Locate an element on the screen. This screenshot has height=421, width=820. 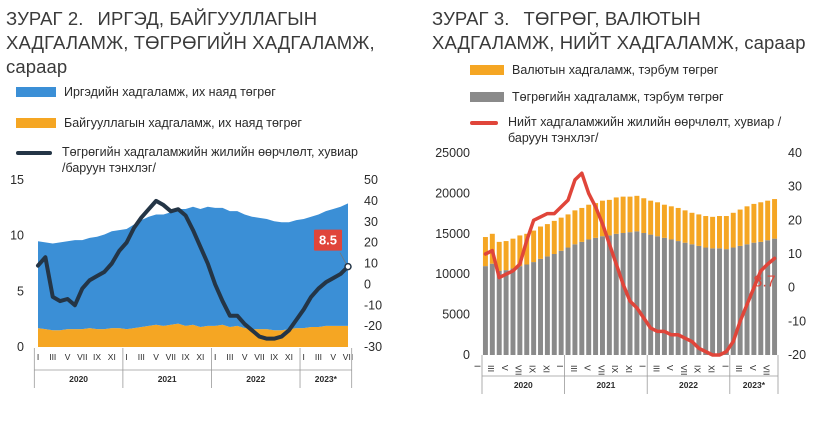
y-left-tick-label: 25000 is located at coordinates (452, 153).